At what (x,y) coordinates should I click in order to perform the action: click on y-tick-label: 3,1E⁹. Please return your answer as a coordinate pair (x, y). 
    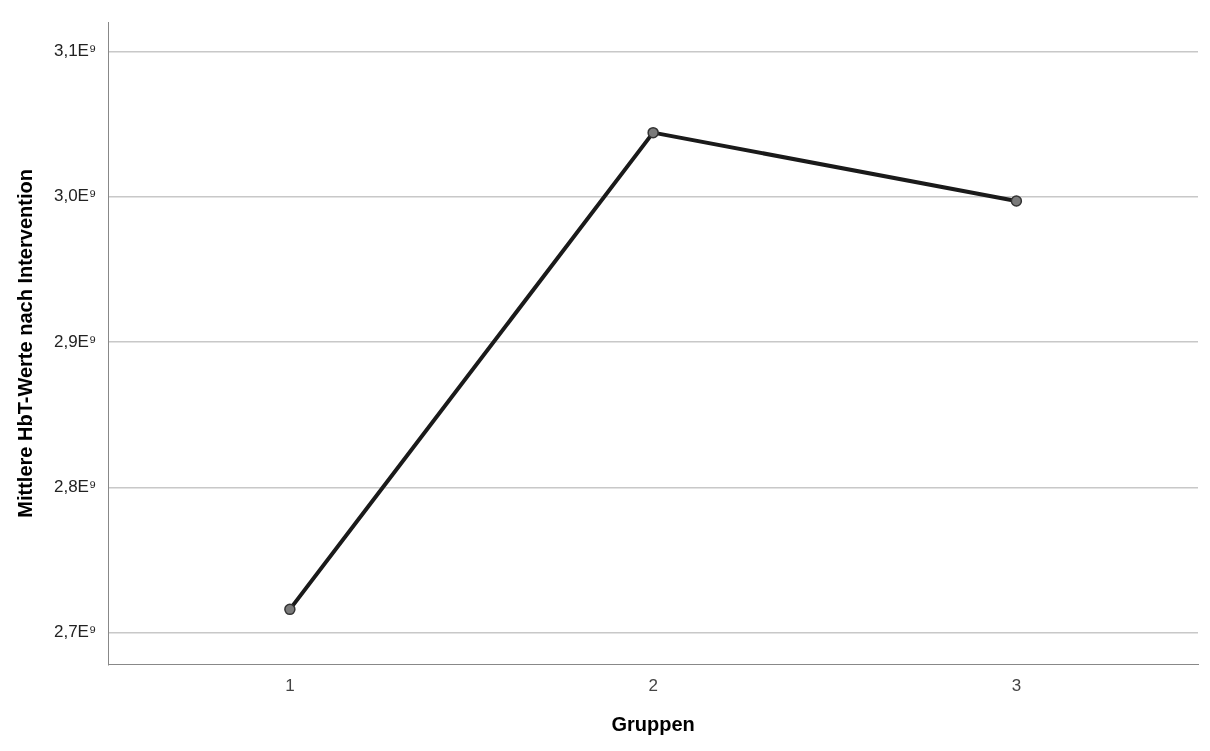
    Looking at the image, I should click on (75, 50).